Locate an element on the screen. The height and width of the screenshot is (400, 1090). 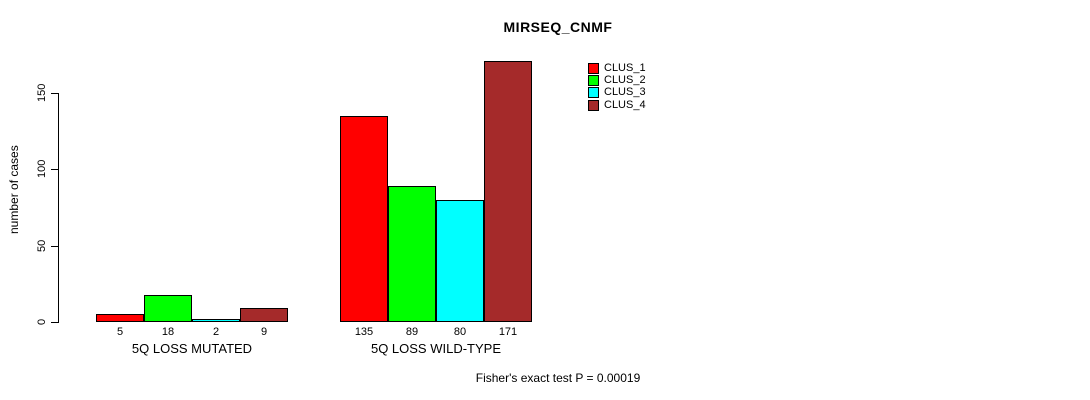
chart-title: MIRSEQ_CNMF is located at coordinates (558, 27).